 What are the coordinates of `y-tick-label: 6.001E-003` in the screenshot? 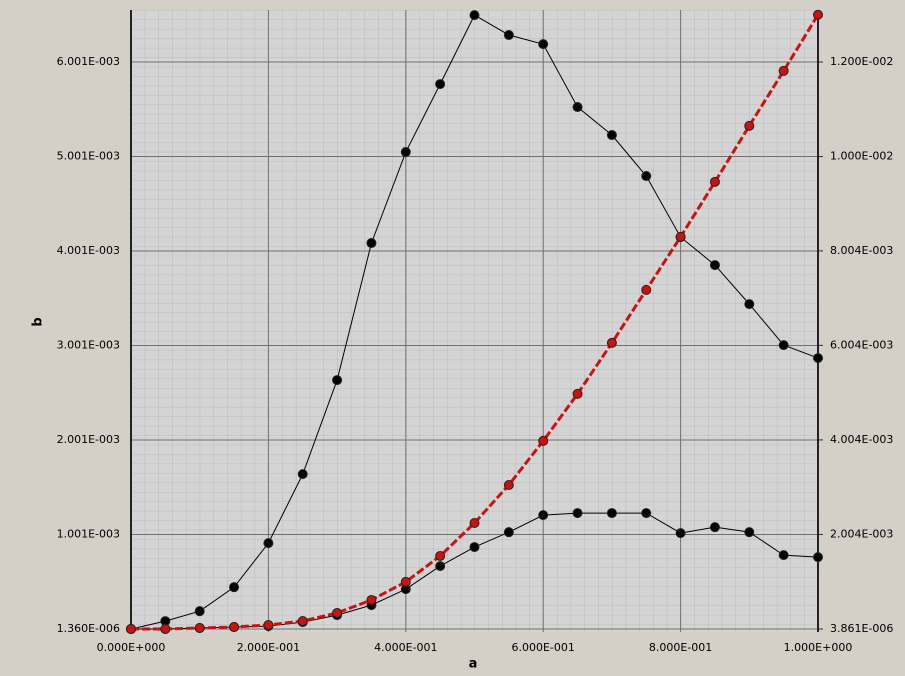 It's located at (88, 61).